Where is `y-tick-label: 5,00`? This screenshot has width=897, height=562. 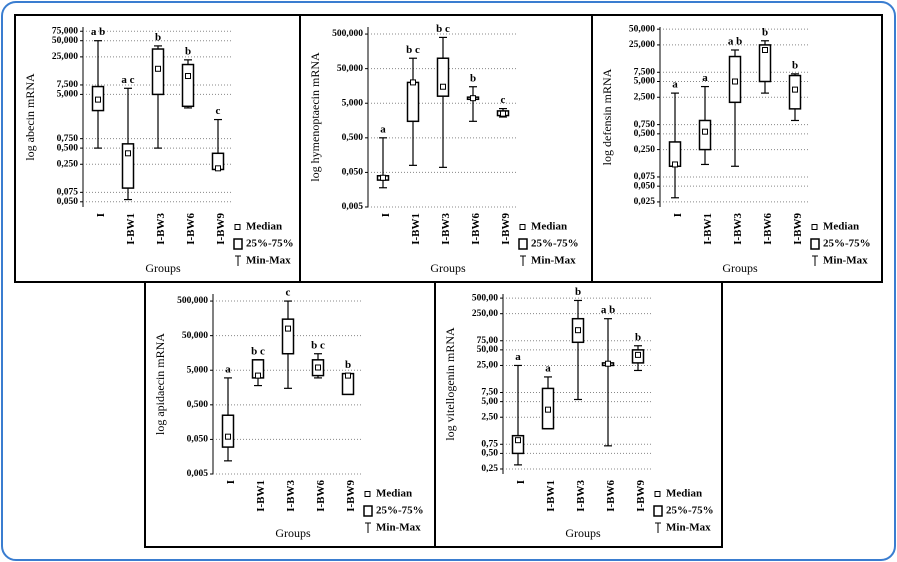
y-tick-label: 5,00 is located at coordinates (489, 402).